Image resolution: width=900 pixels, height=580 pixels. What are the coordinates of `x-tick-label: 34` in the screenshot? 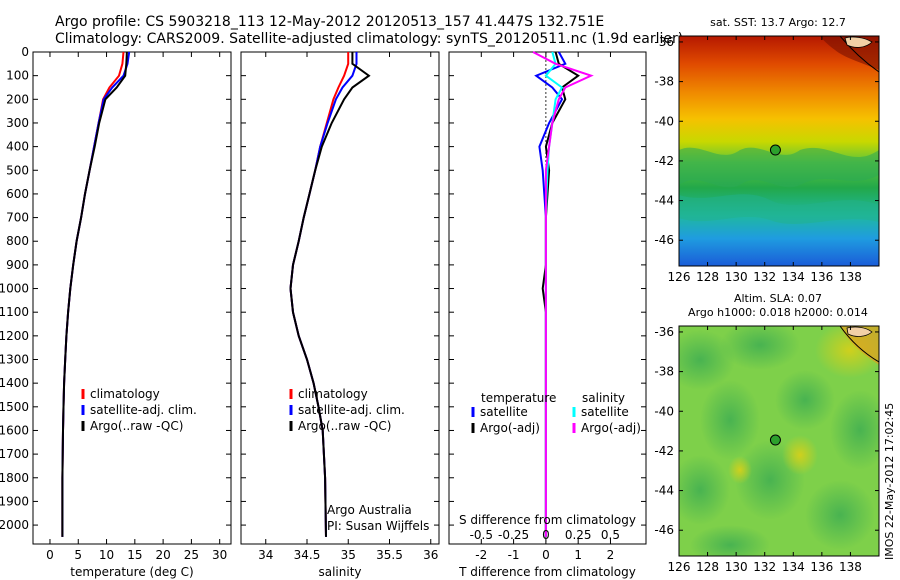 It's located at (265, 555).